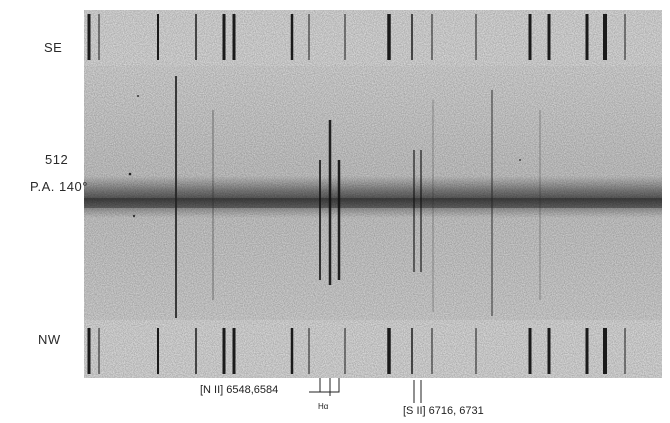  Describe the element at coordinates (57, 159) in the screenshot. I see `label-object-id: 512` at that location.